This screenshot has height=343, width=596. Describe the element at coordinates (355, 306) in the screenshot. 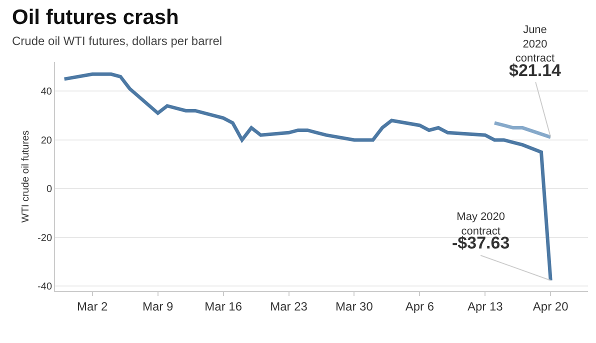

I see `x-tick-label: Mar 30` at that location.